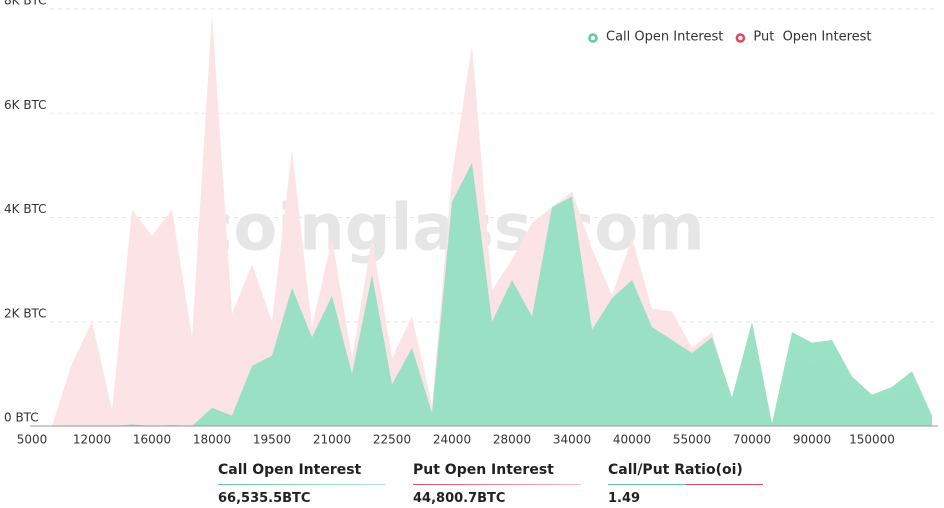 The height and width of the screenshot is (508, 944). I want to click on x-tick-label: 12000, so click(92, 440).